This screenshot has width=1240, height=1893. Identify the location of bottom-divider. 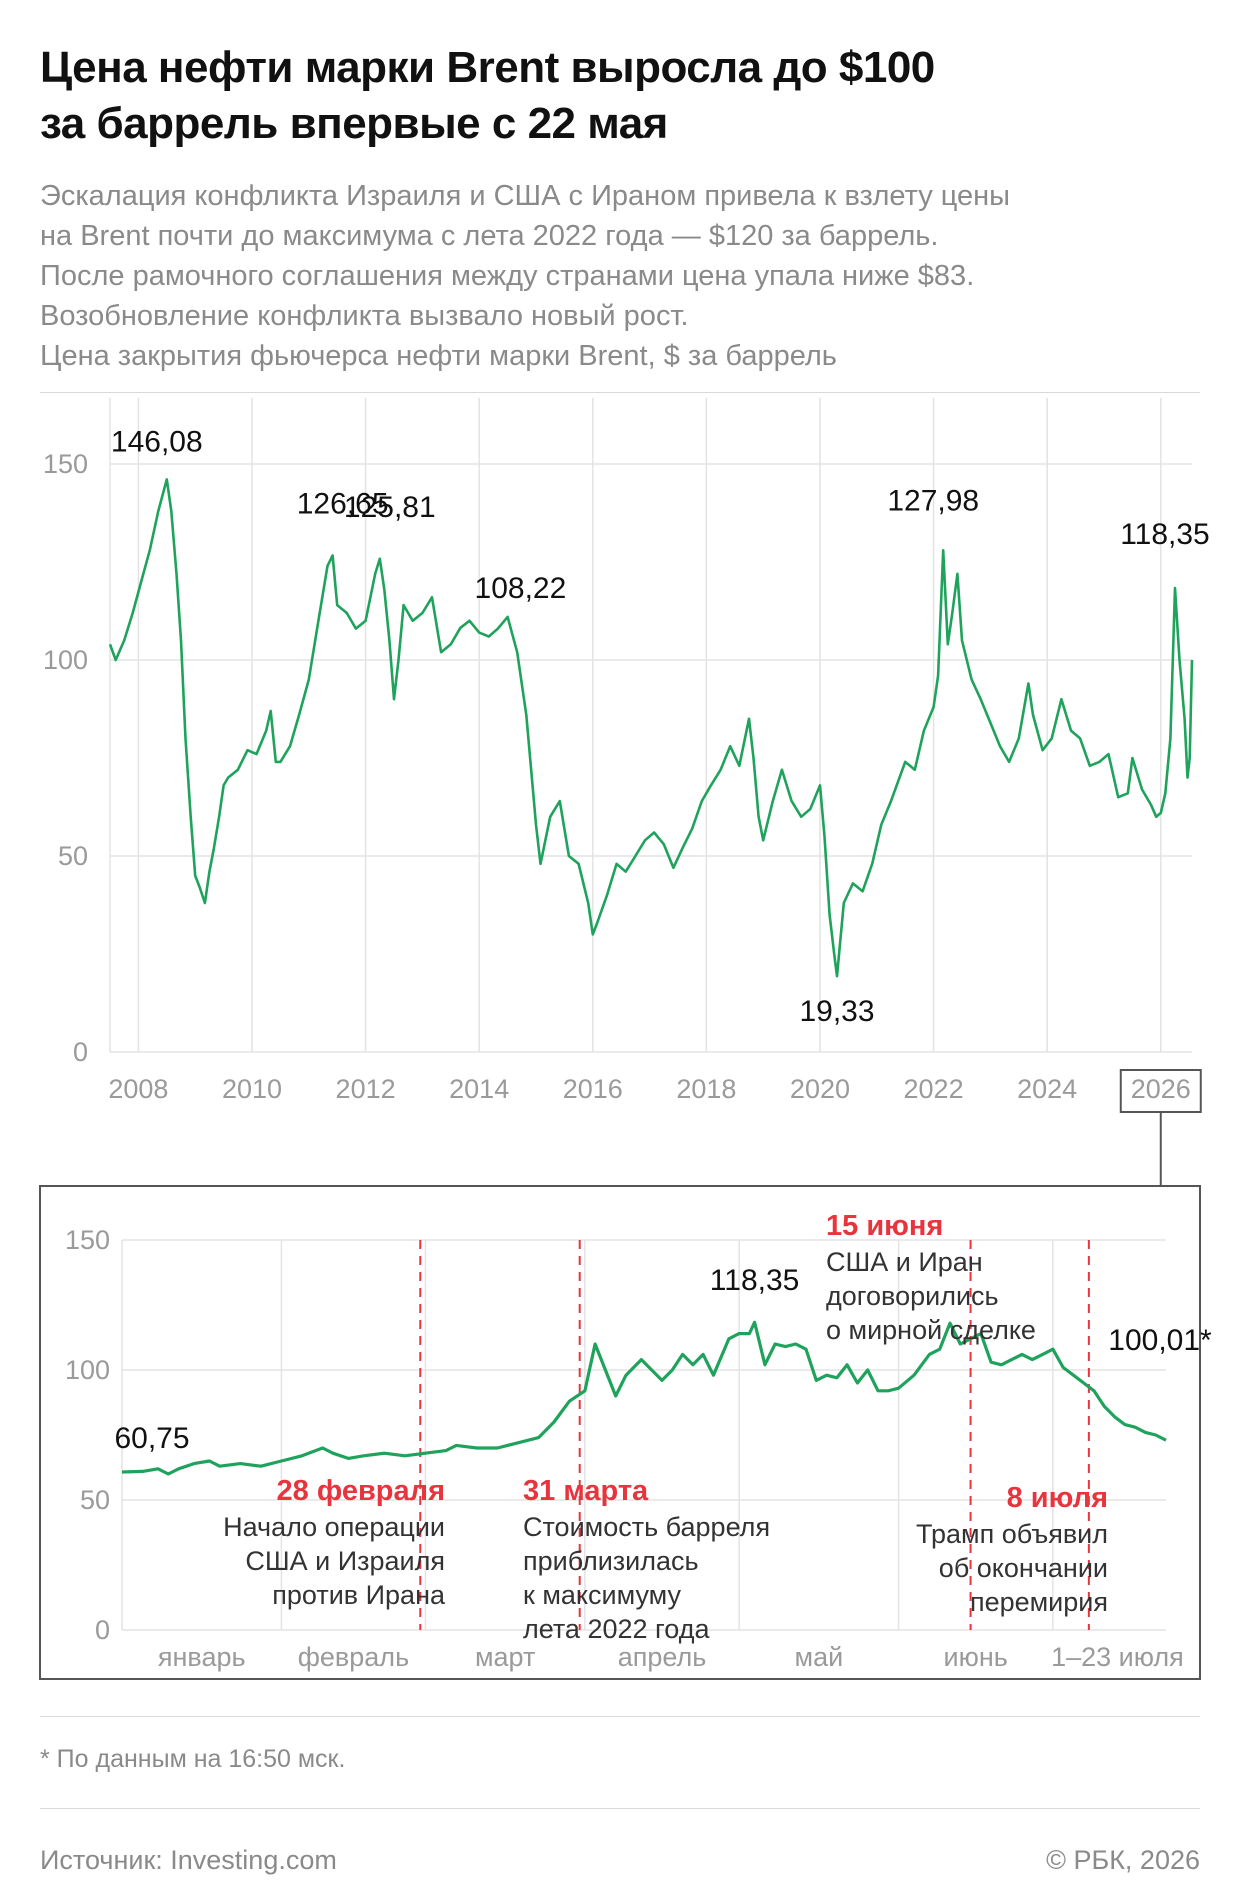
(620, 1716).